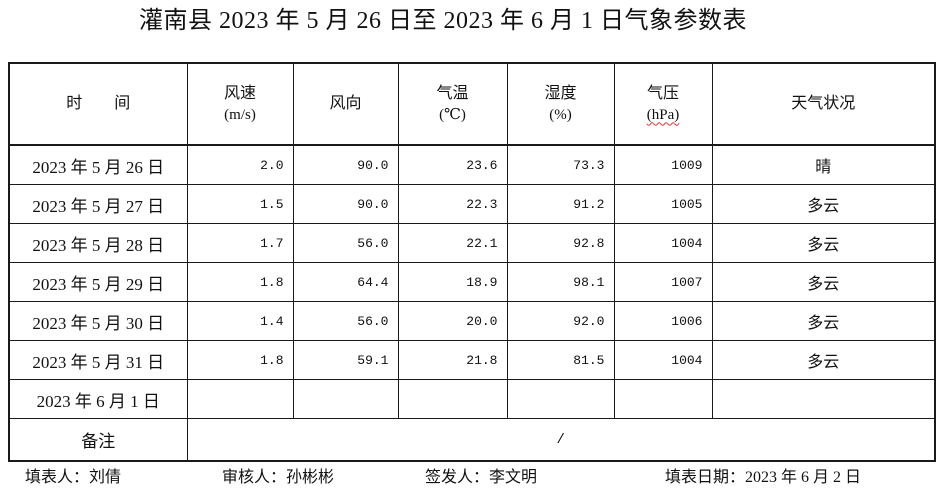  Describe the element at coordinates (452, 114) in the screenshot. I see `col-header-temperature-unit: (℃)` at that location.